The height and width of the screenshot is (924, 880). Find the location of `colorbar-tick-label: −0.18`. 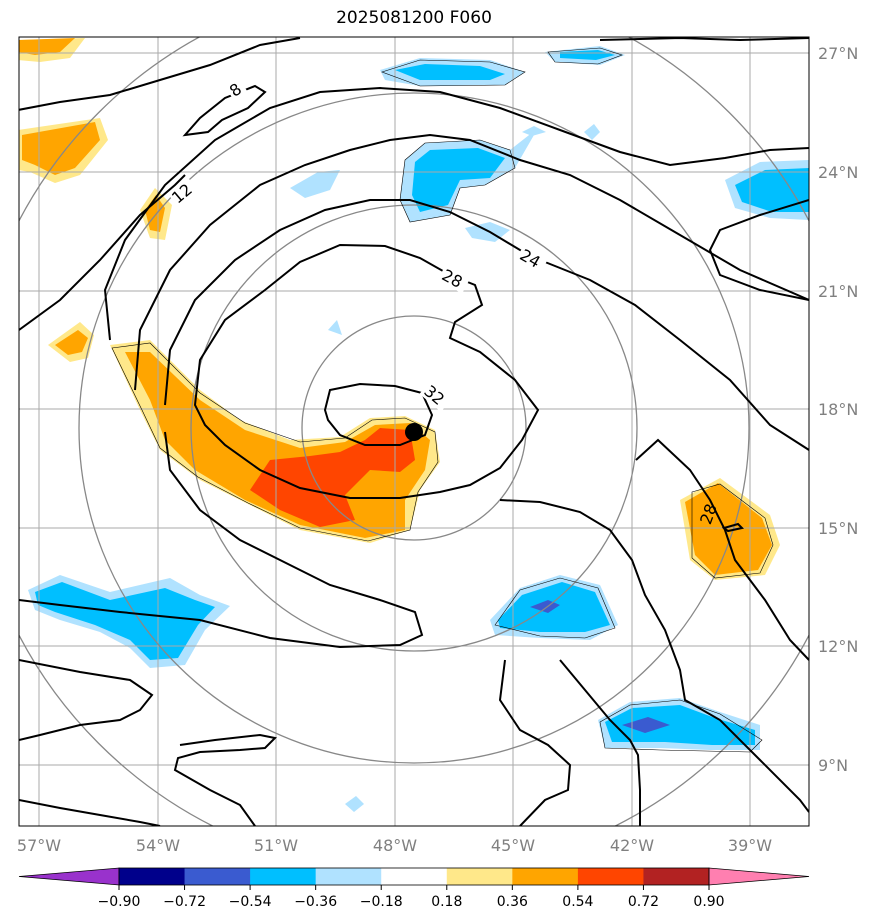

colorbar-tick-label: −0.18 is located at coordinates (381, 902).